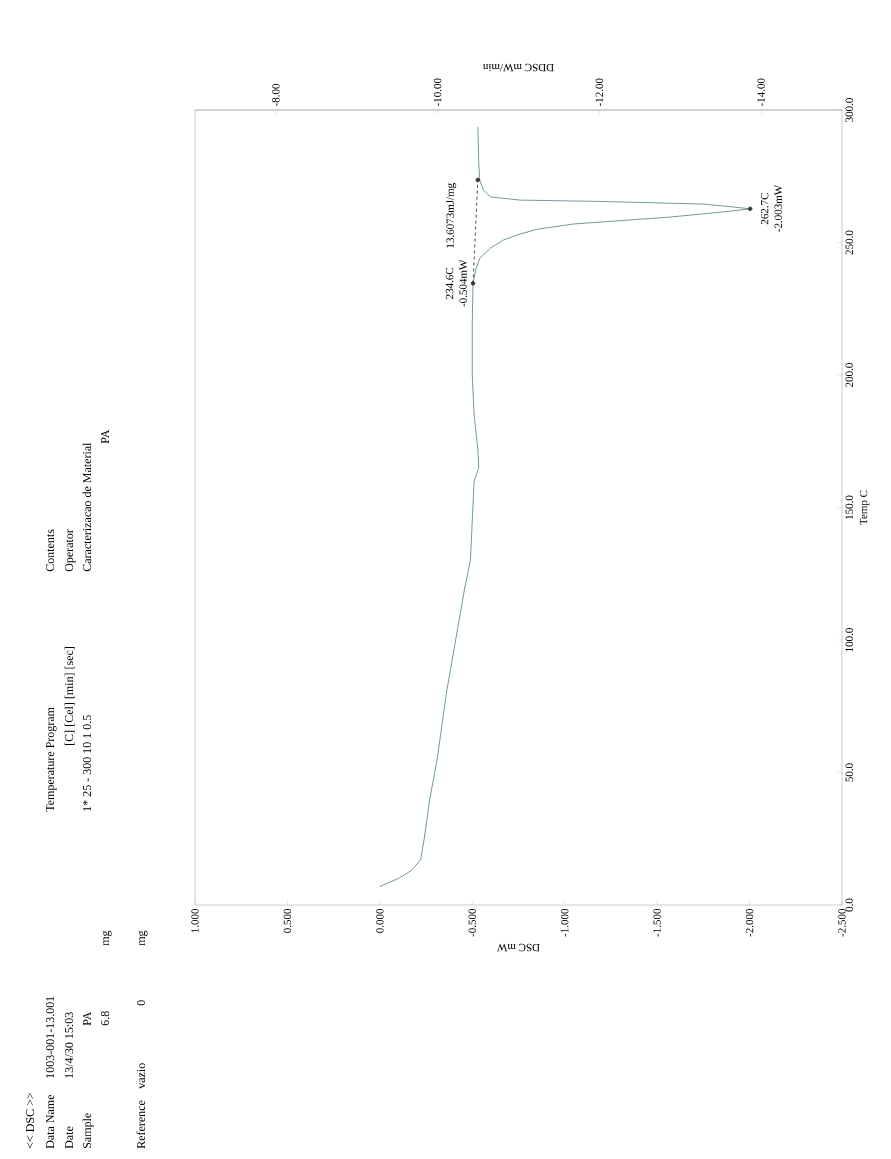 The image size is (891, 1159). What do you see at coordinates (849, 507) in the screenshot?
I see `y-tick-label: 150.0` at bounding box center [849, 507].